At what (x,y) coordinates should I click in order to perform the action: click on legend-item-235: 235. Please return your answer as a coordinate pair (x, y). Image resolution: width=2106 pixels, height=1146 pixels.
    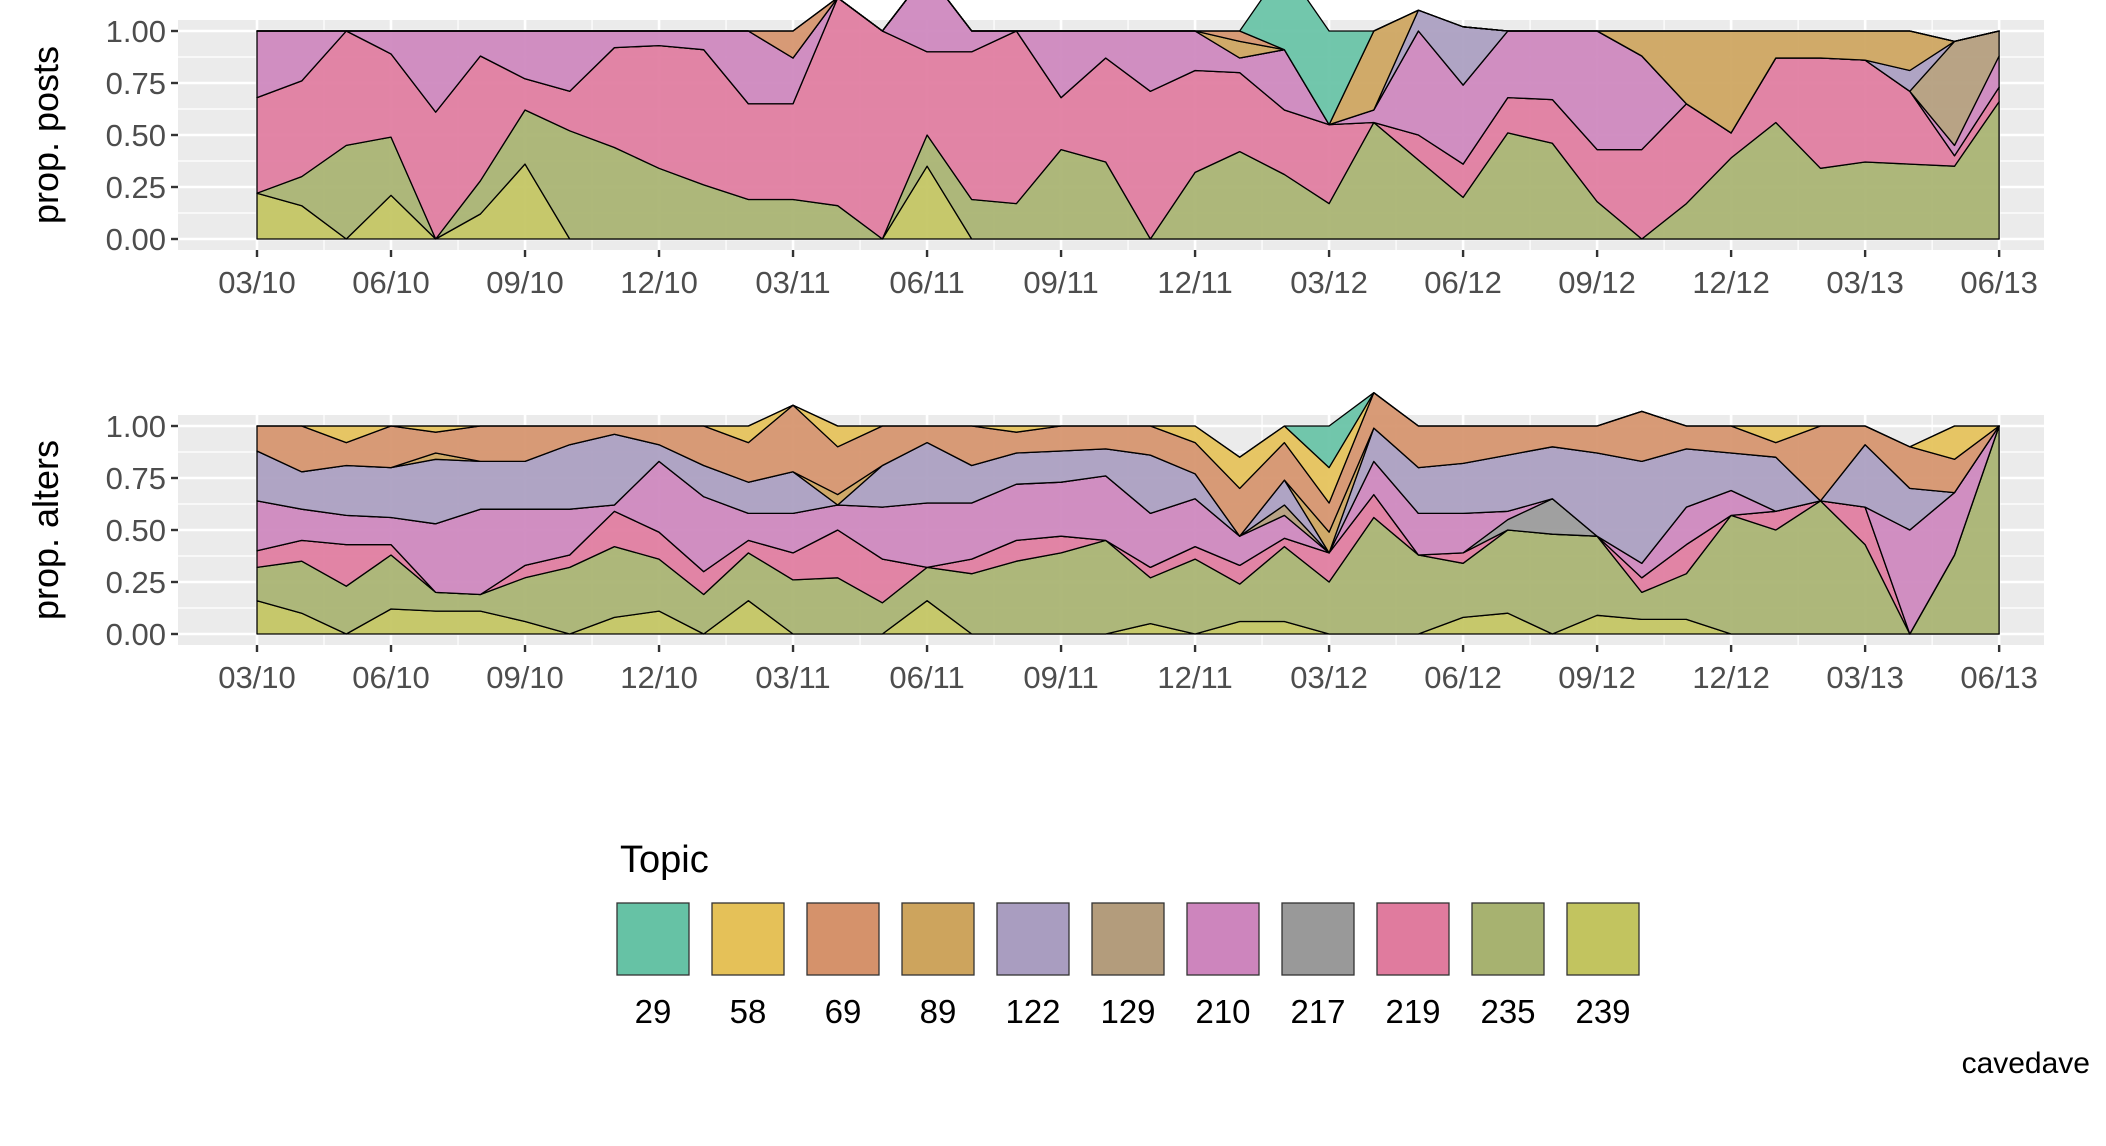
    Looking at the image, I should click on (1508, 966).